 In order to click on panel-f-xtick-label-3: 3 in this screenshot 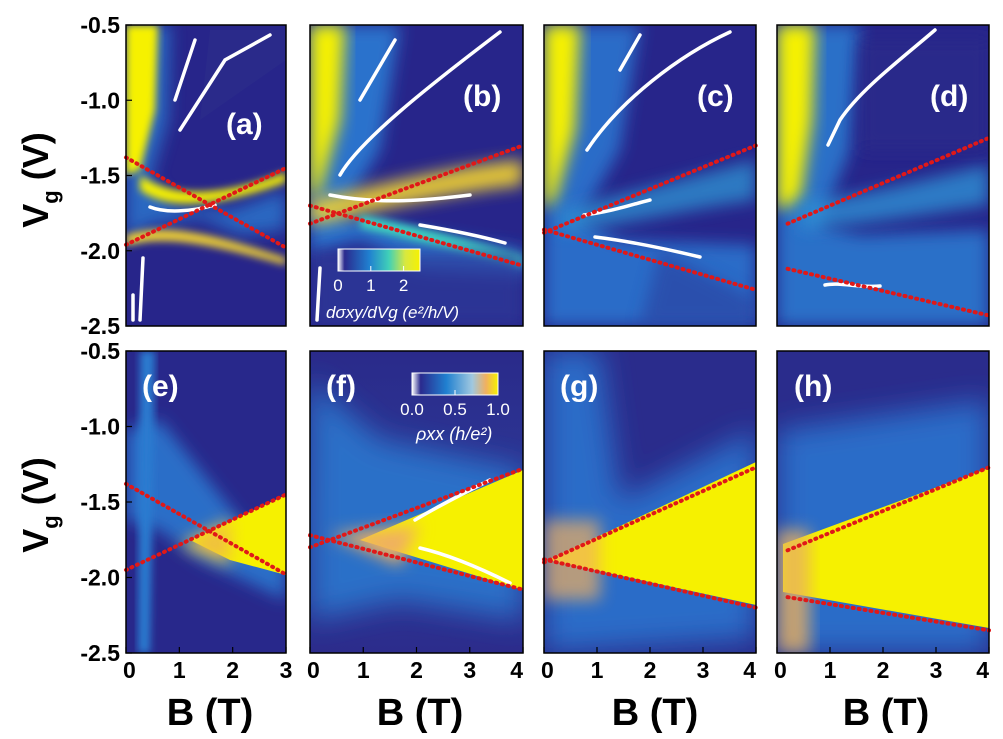, I will do `click(469, 670)`.